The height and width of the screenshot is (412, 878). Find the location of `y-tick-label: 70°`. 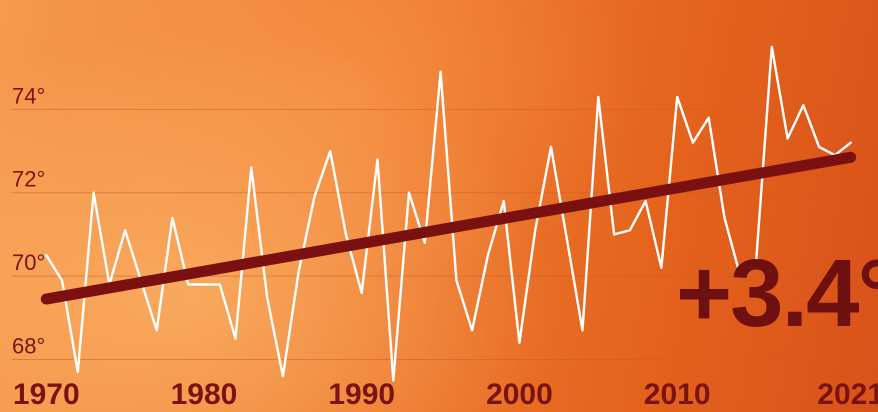

y-tick-label: 70° is located at coordinates (28, 262).